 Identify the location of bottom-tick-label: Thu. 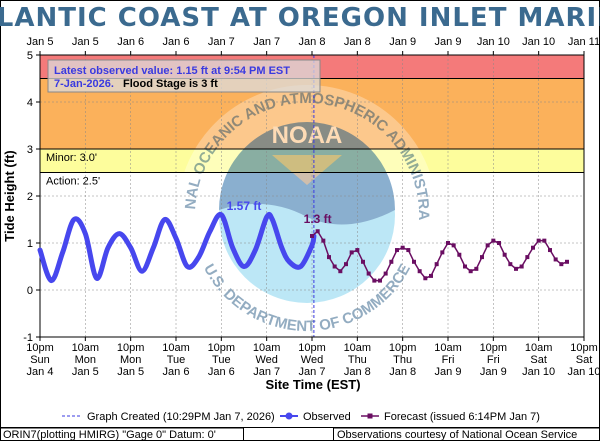
(402, 360).